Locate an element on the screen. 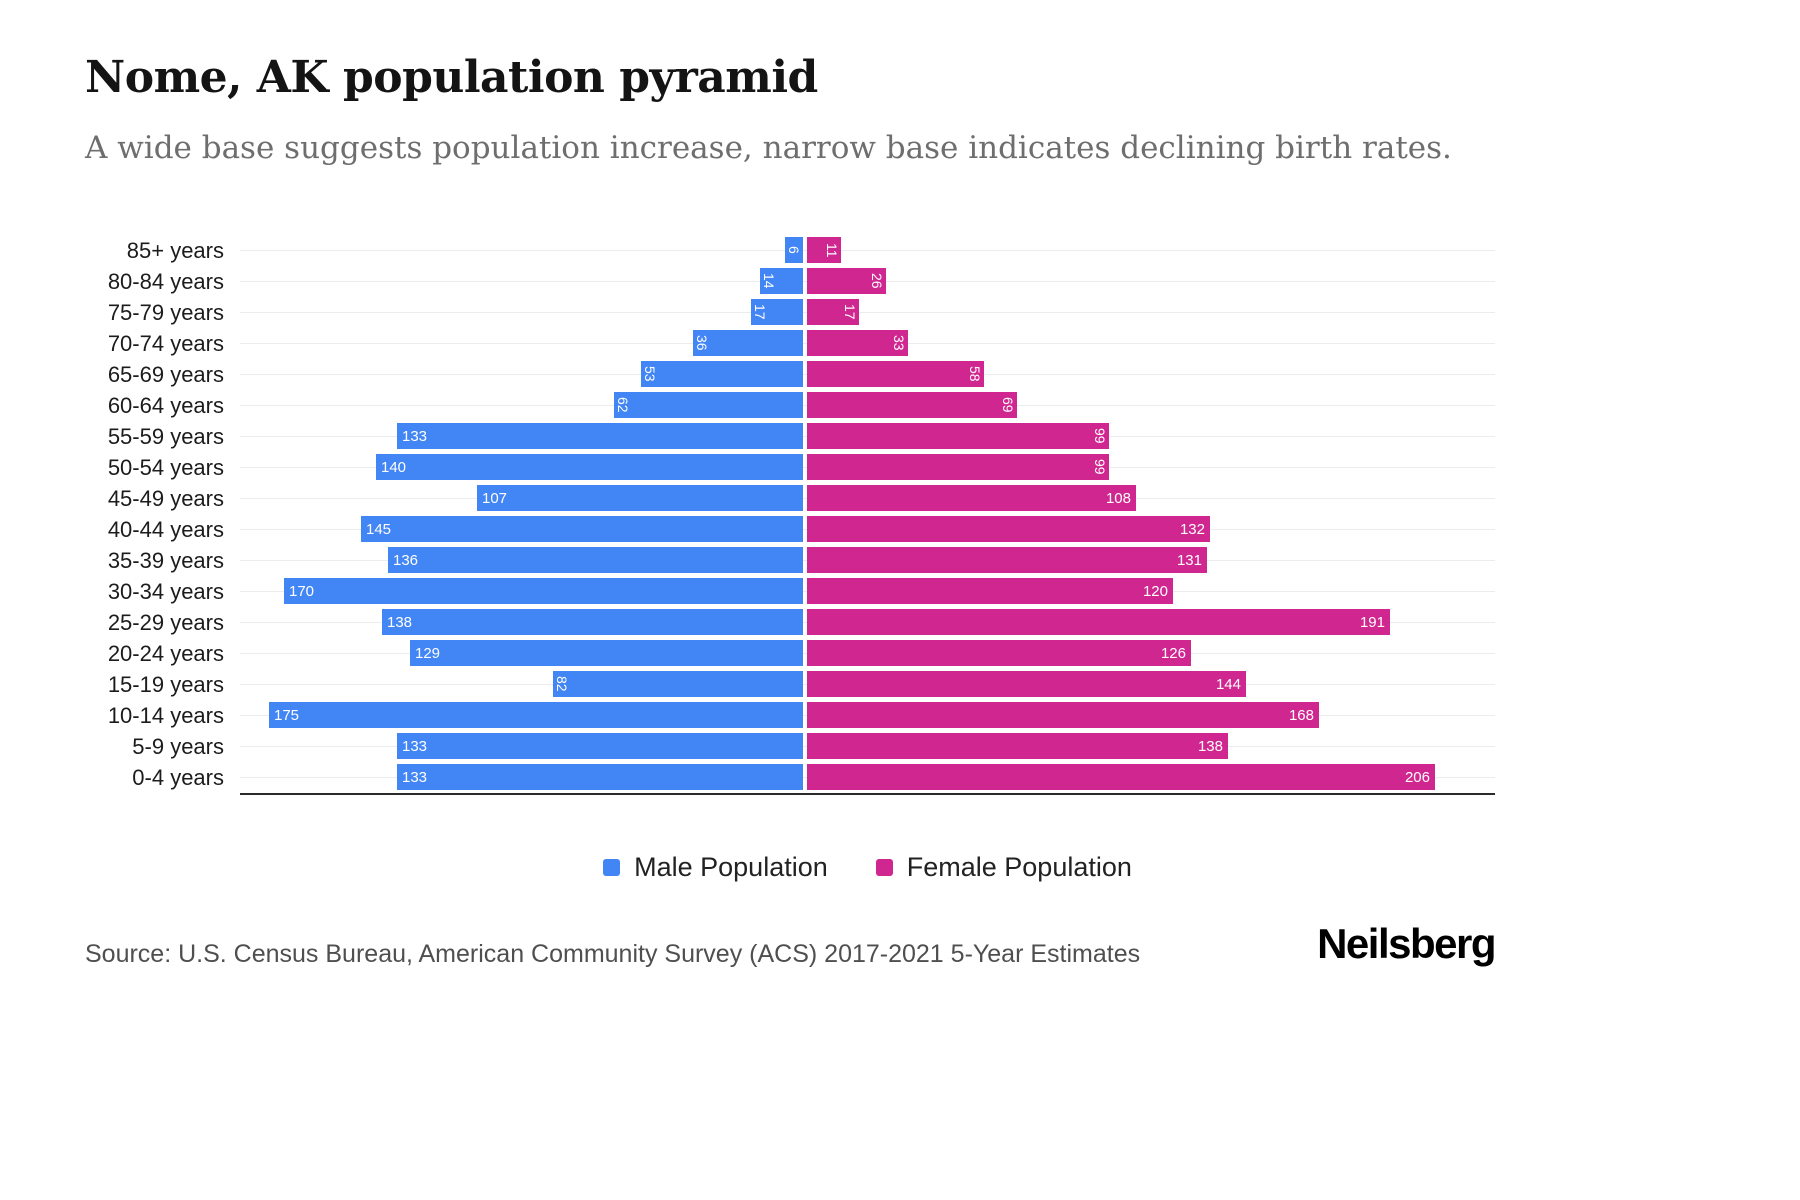 Image resolution: width=1800 pixels, height=1200 pixels. age-group-label: 50-54 years is located at coordinates (165, 467).